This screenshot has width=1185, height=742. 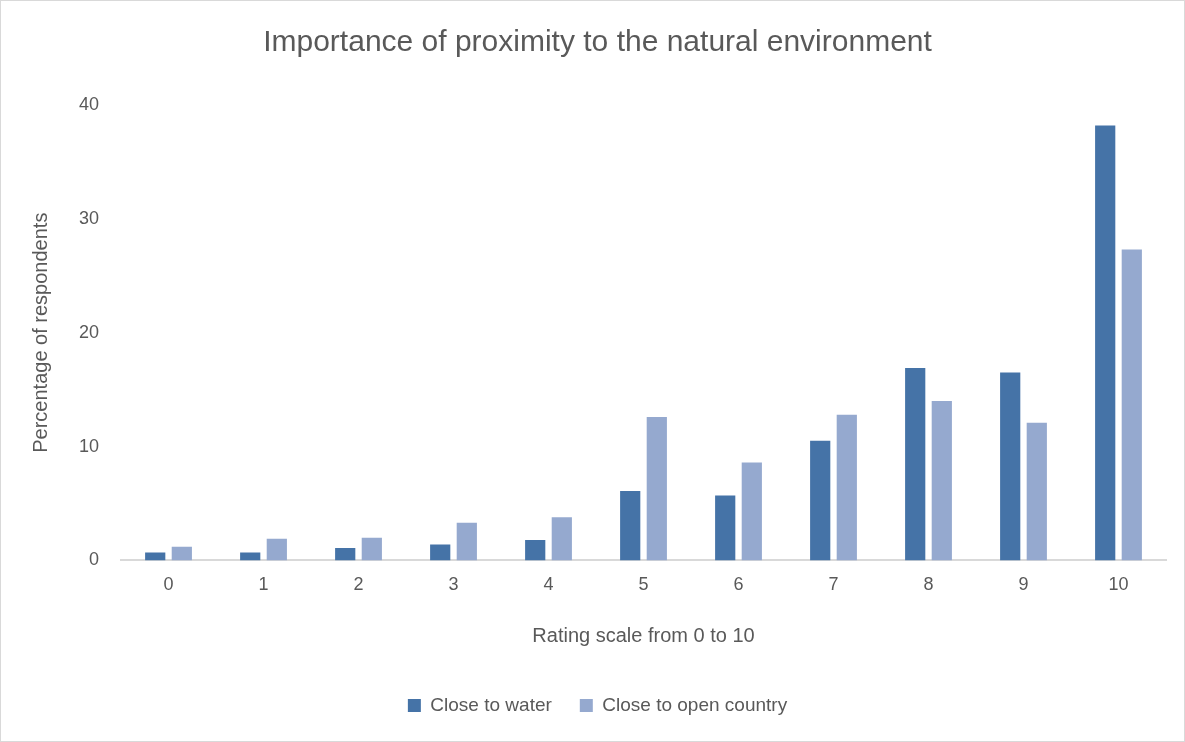 What do you see at coordinates (643, 634) in the screenshot?
I see `x-axis-title: Rating scale from 0 to 10` at bounding box center [643, 634].